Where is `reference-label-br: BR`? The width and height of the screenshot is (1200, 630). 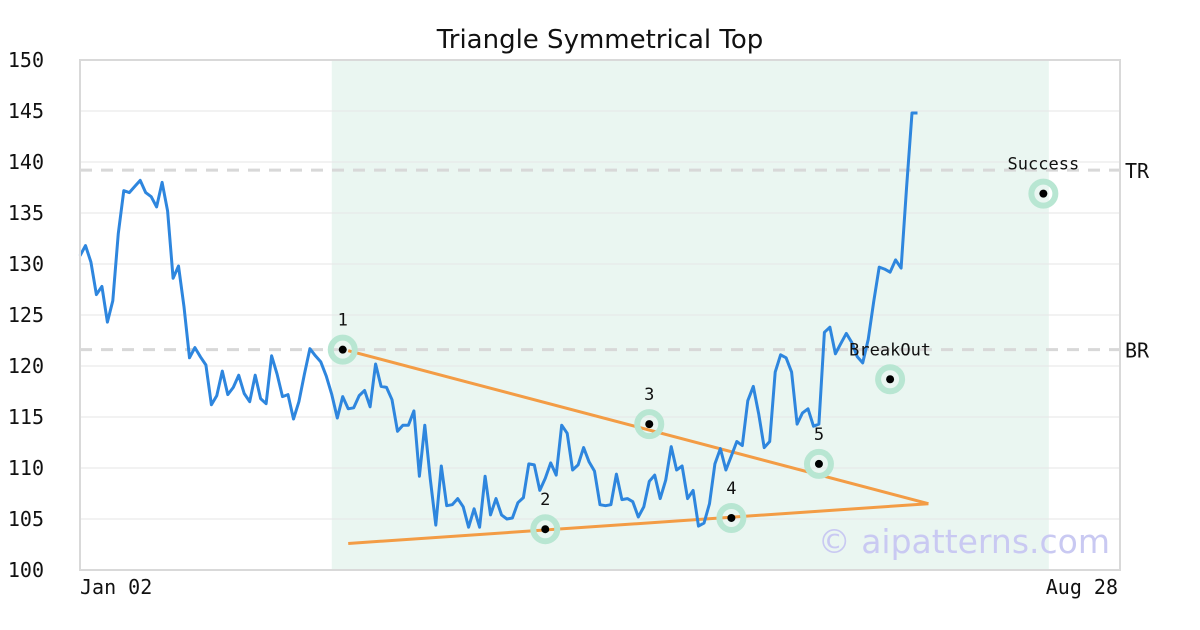
reference-label-br: BR is located at coordinates (1137, 351).